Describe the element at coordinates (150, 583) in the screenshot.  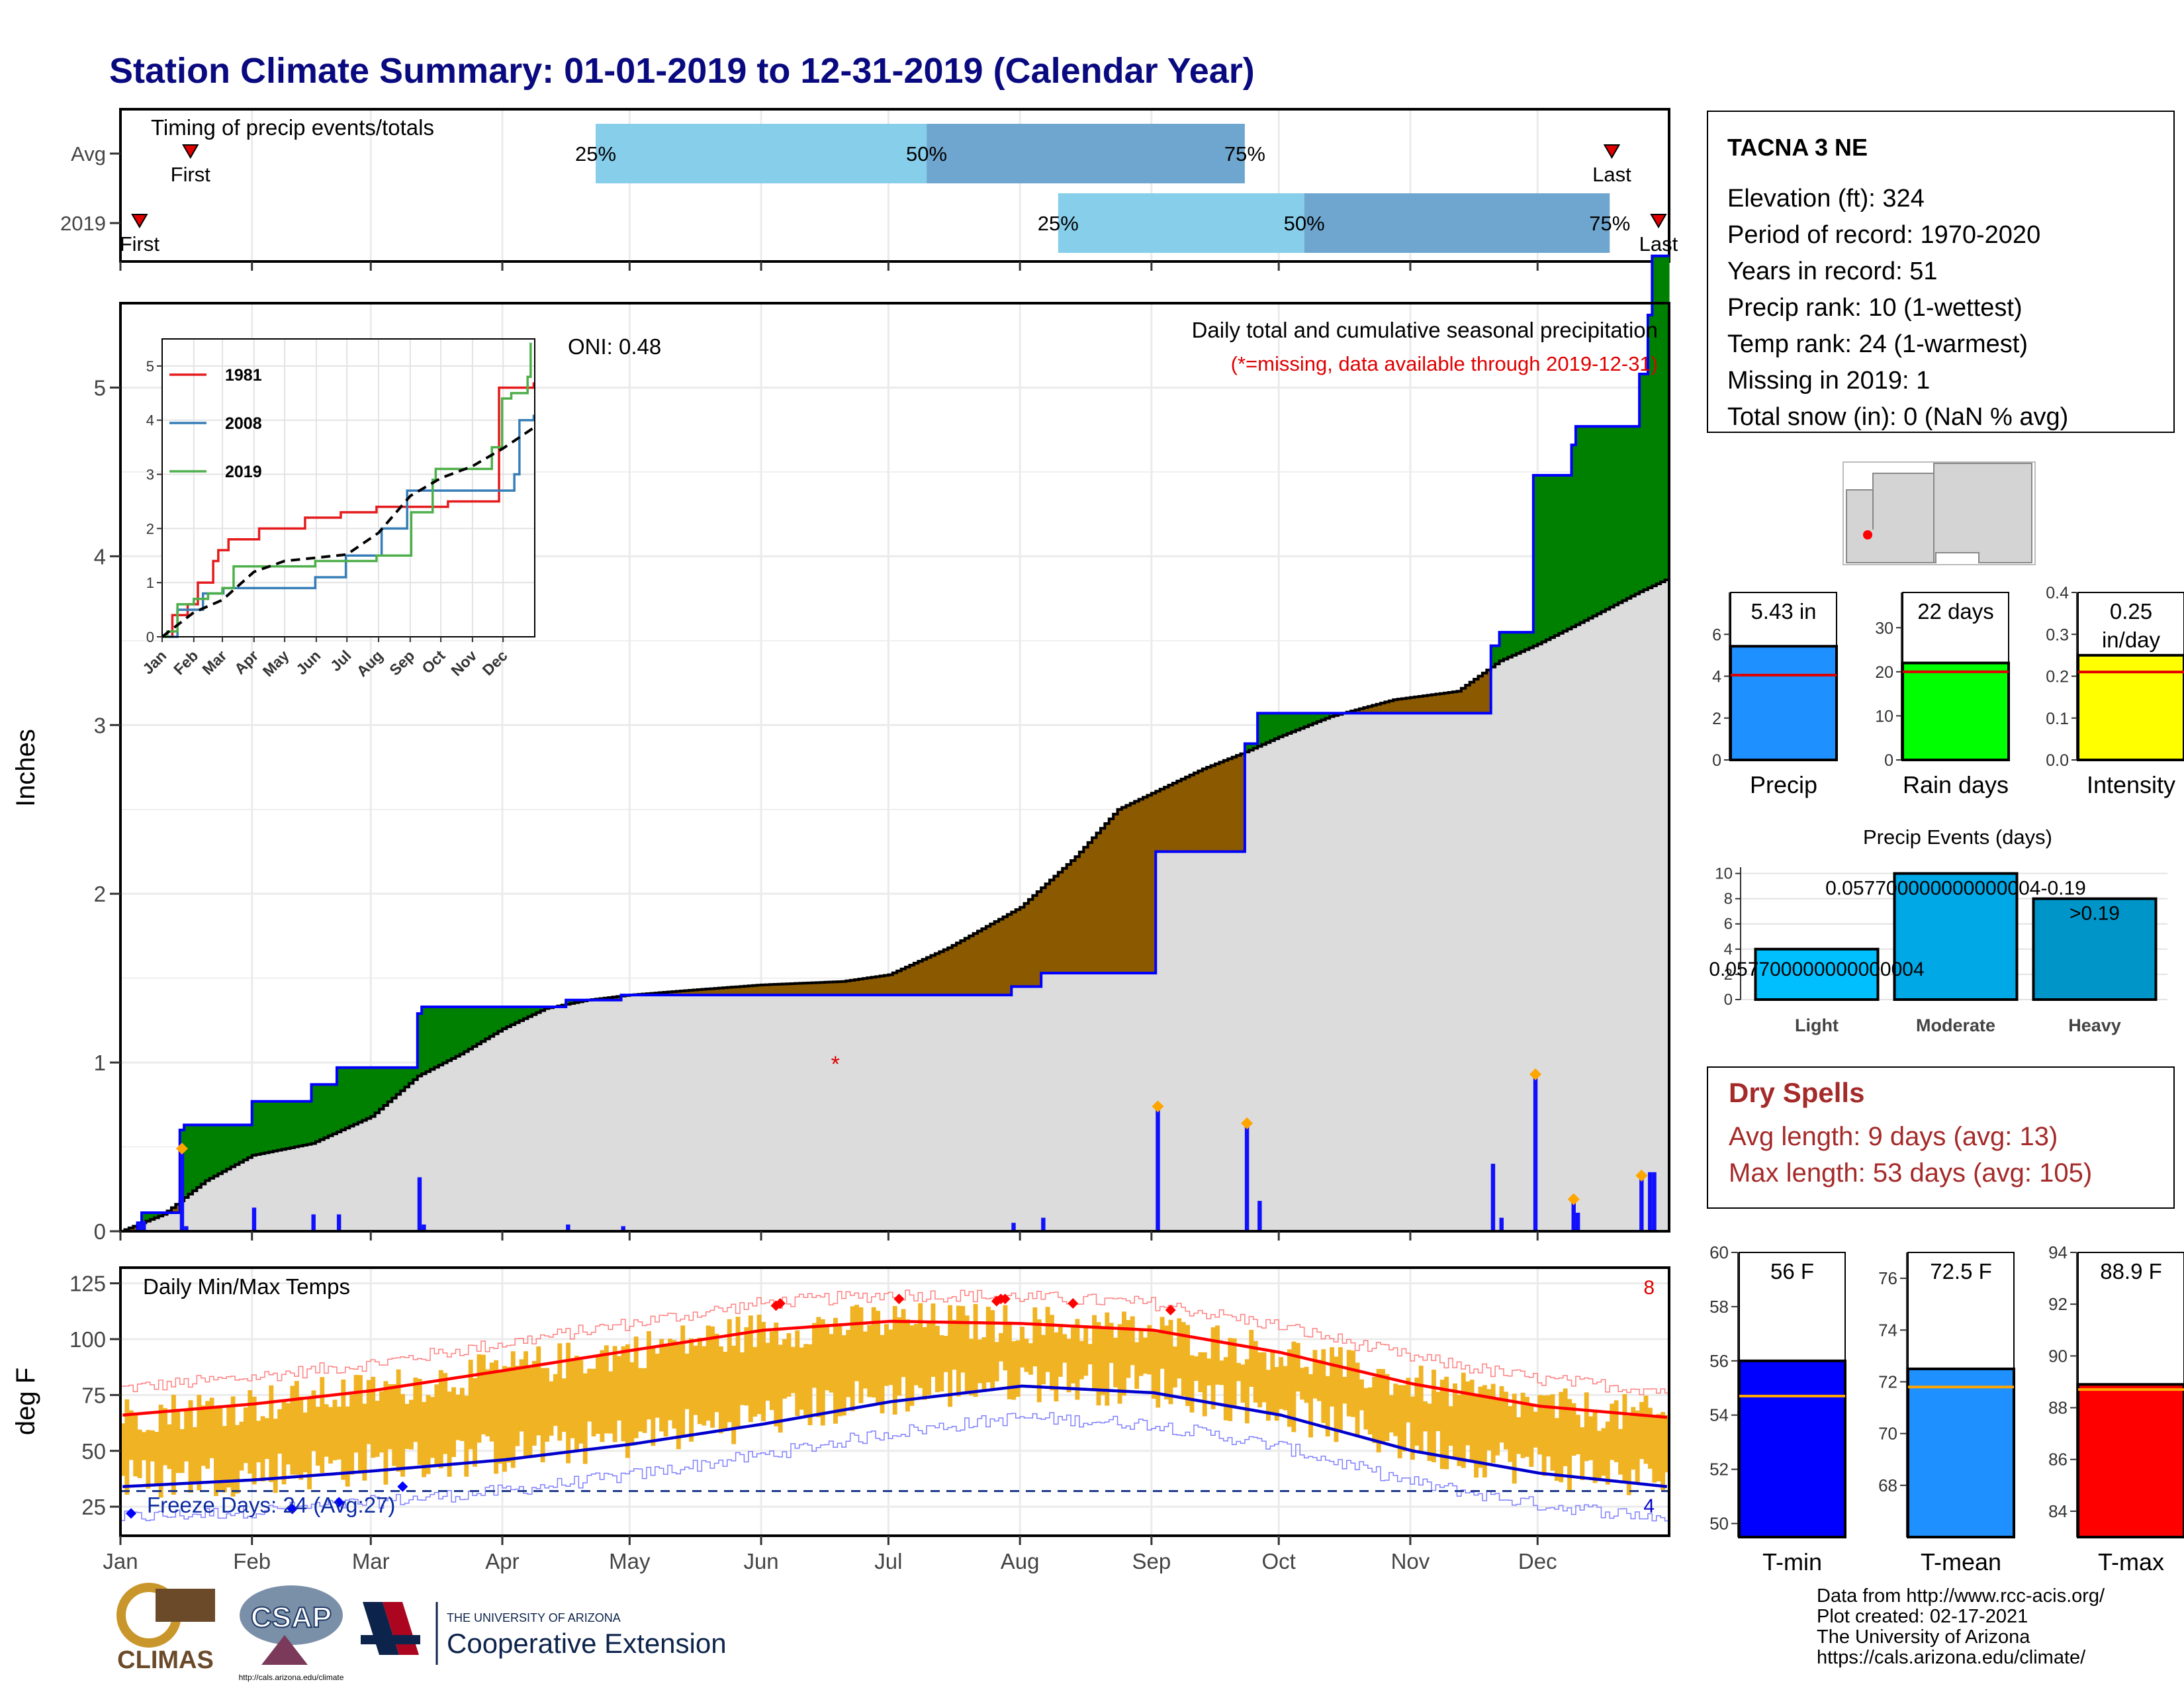
I see `inset-y-tick-label: 1` at that location.